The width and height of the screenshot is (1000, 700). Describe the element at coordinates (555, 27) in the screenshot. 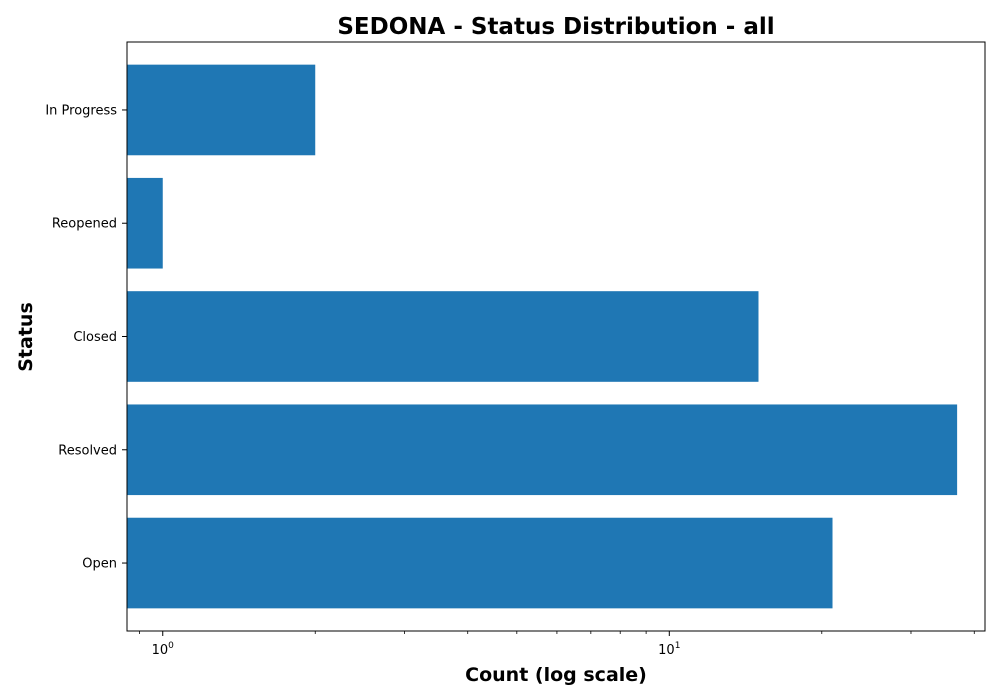

I see `chart-title: SEDONA - Status Distribution - all` at that location.